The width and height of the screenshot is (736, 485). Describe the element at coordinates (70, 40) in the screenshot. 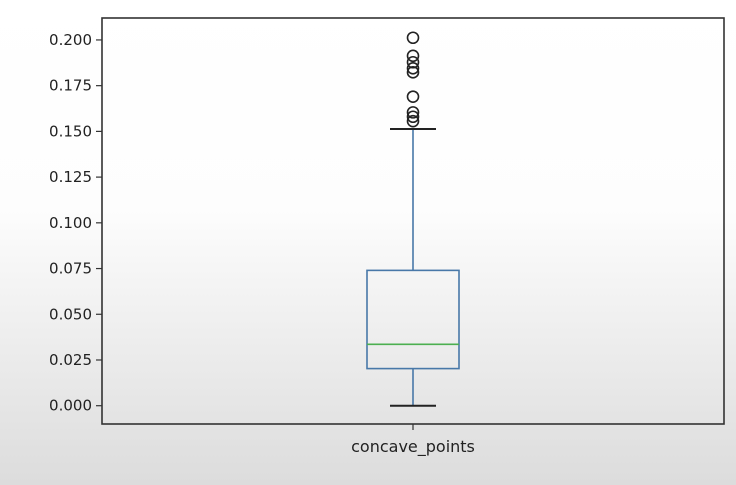

I see `y-tick-label: 0.200` at that location.